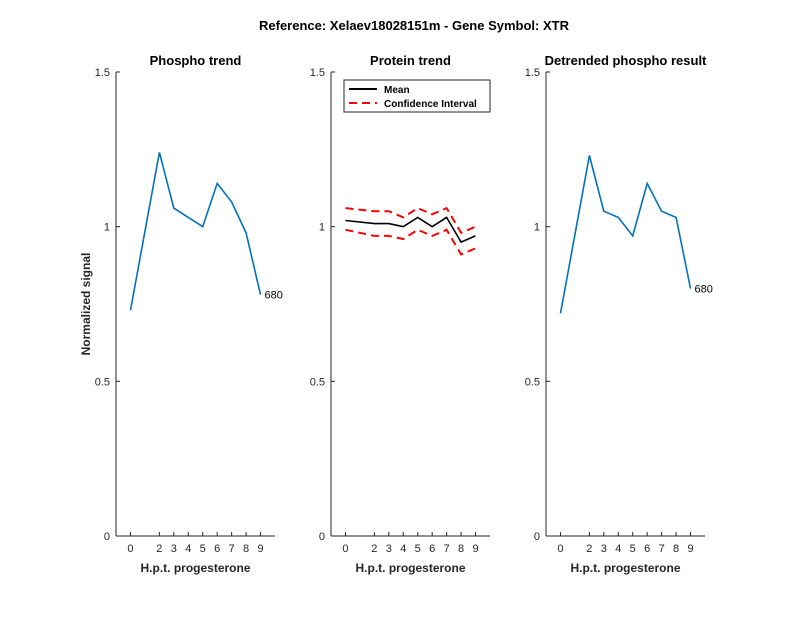 This screenshot has height=618, width=800. Describe the element at coordinates (86, 304) in the screenshot. I see `y-axis-label: Normalized signal` at that location.